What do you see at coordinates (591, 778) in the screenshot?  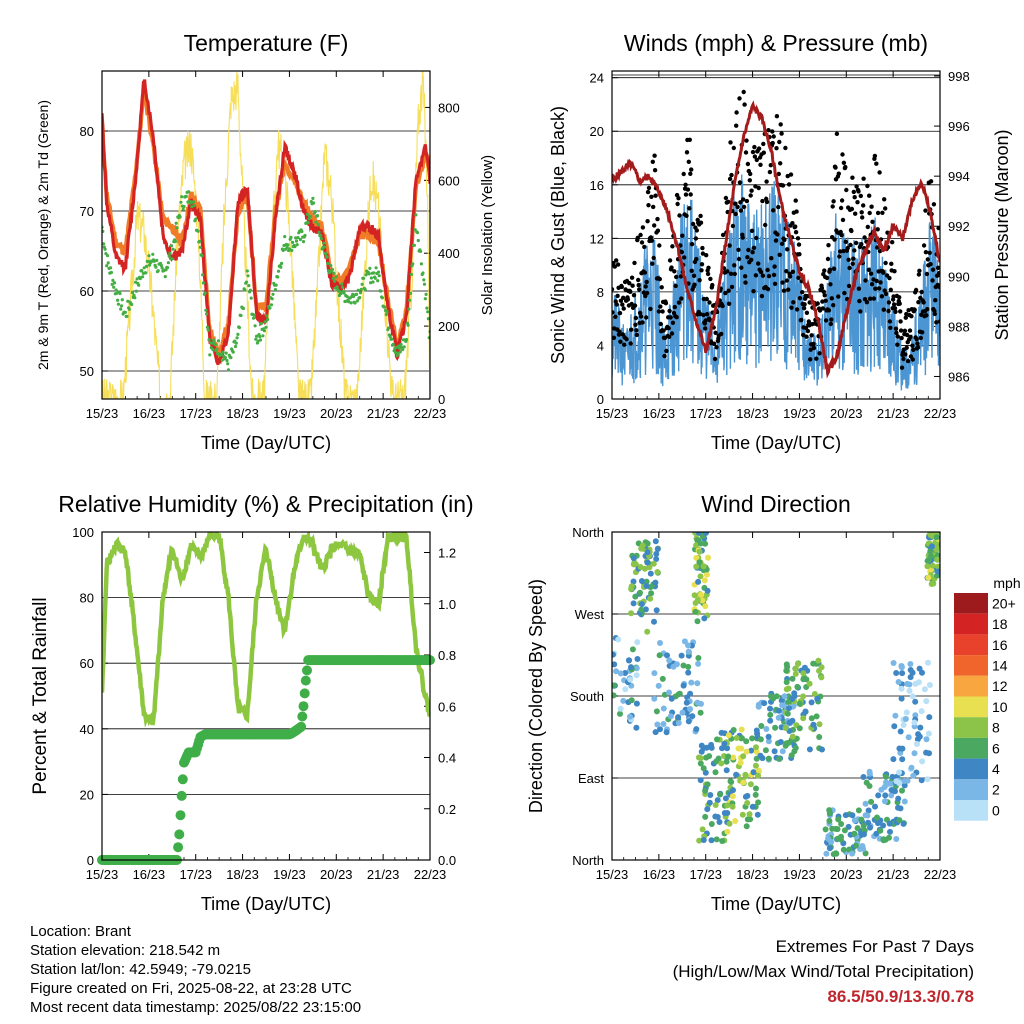 I see `y-tick-label: East` at bounding box center [591, 778].